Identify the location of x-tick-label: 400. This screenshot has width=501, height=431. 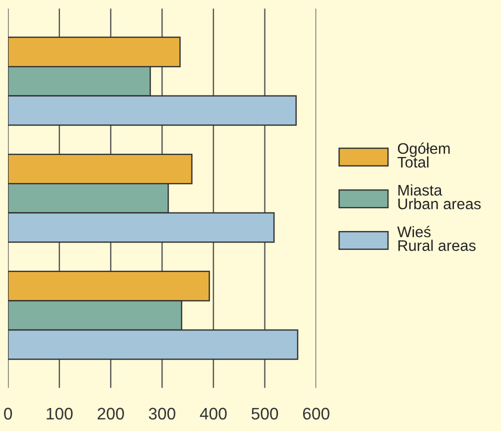
(213, 414).